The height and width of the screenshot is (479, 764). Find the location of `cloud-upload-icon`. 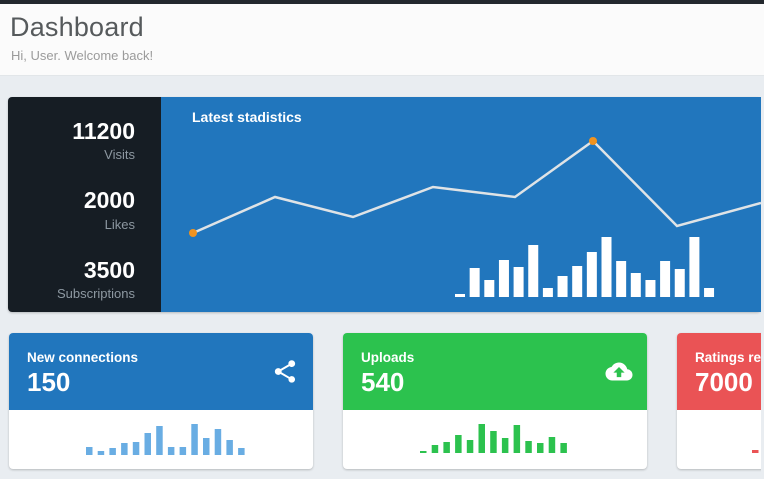

cloud-upload-icon is located at coordinates (619, 371).